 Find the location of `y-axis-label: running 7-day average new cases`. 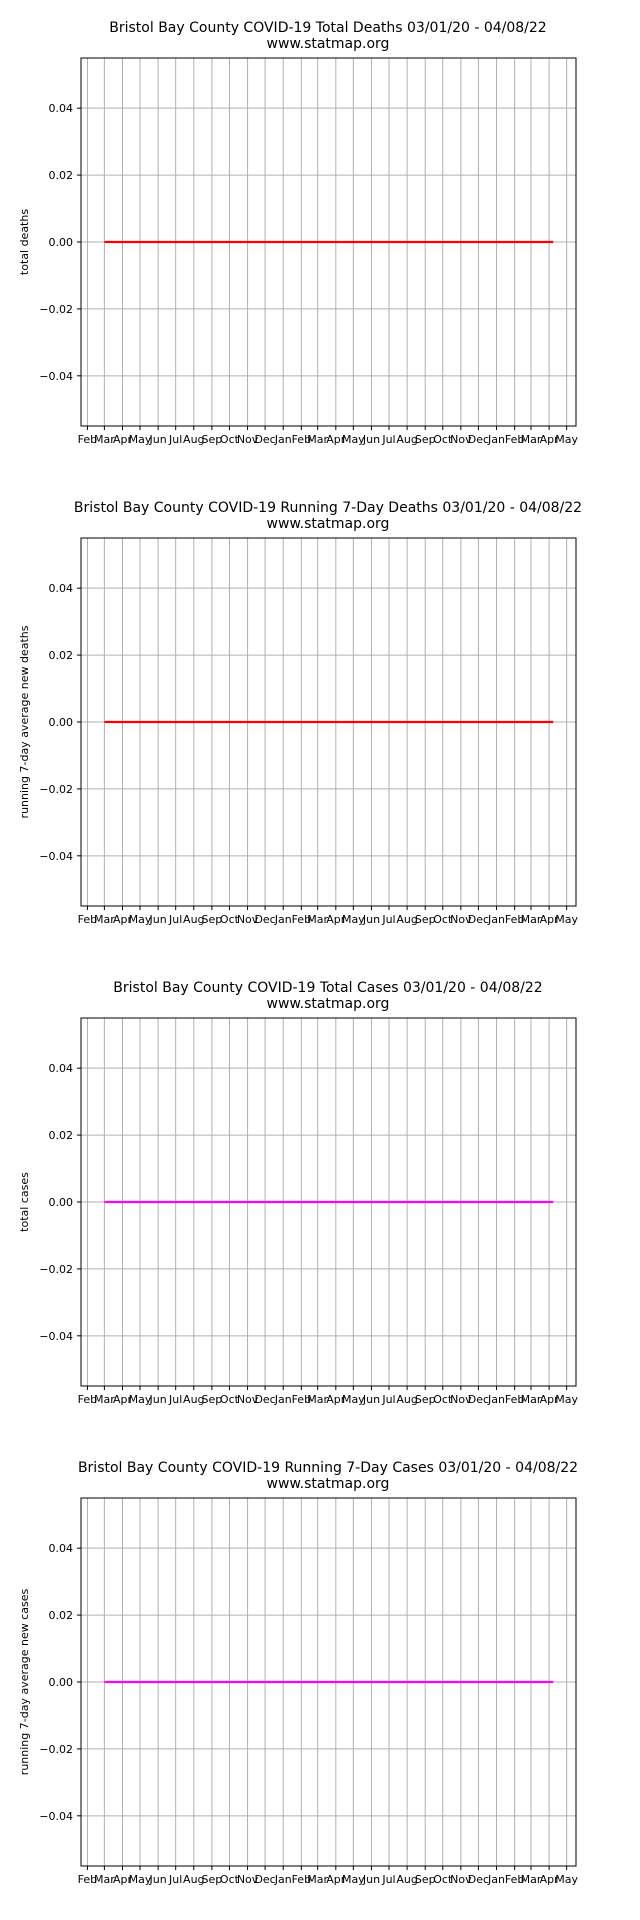

y-axis-label: running 7-day average new cases is located at coordinates (24, 1682).